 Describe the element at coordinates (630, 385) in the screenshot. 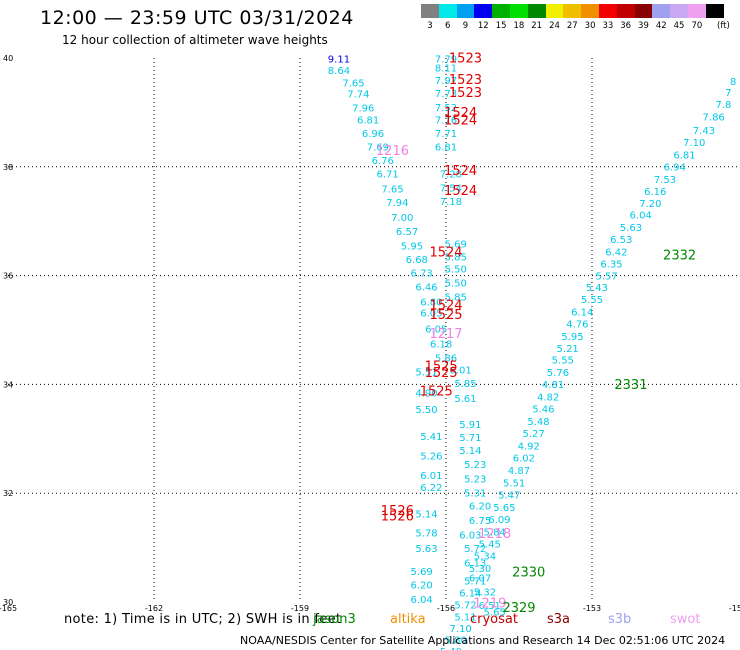

I see `time-label: 2331` at that location.